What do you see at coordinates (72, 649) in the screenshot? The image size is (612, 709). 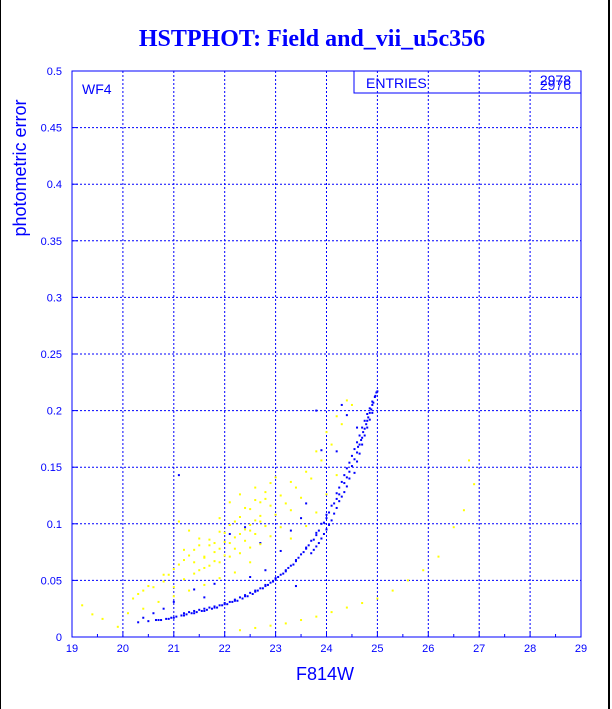 I see `x-tick-label: 19` at bounding box center [72, 649].